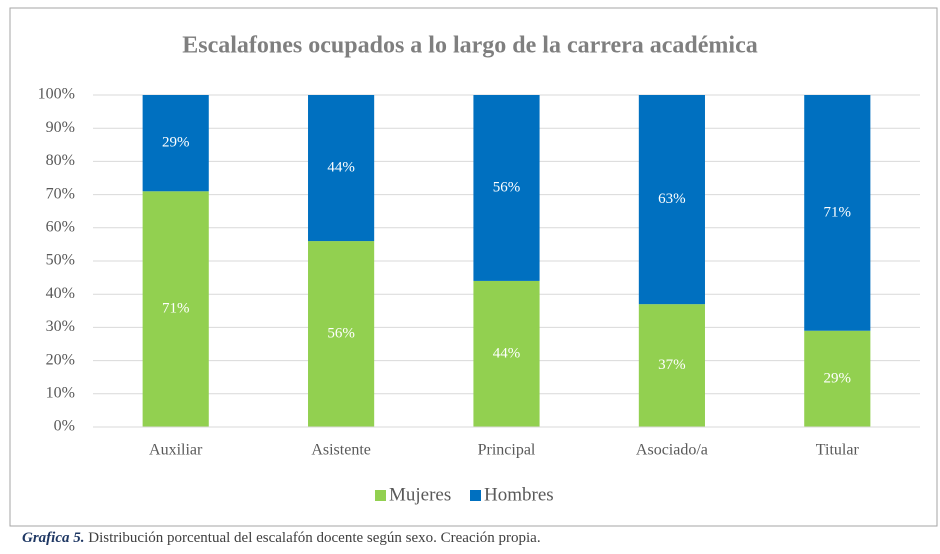  What do you see at coordinates (60, 359) in the screenshot?
I see `y-tick-label: 20%` at bounding box center [60, 359].